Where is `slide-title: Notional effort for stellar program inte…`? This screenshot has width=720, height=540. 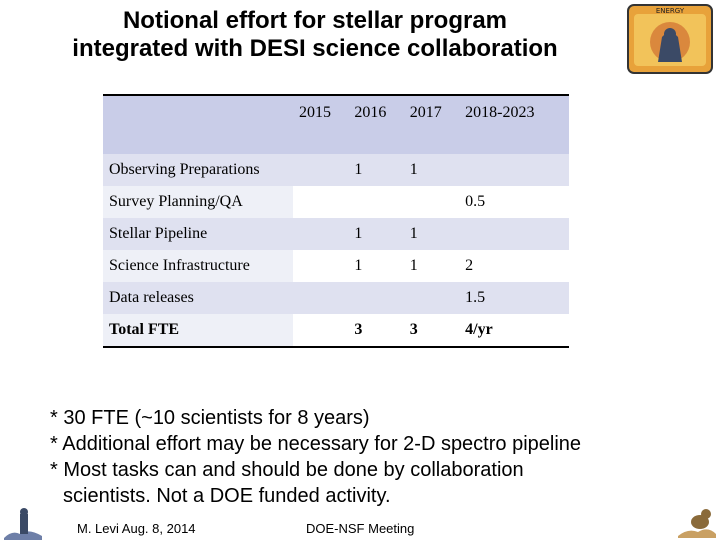 slide-title: Notional effort for stellar program inte… is located at coordinates (315, 35).